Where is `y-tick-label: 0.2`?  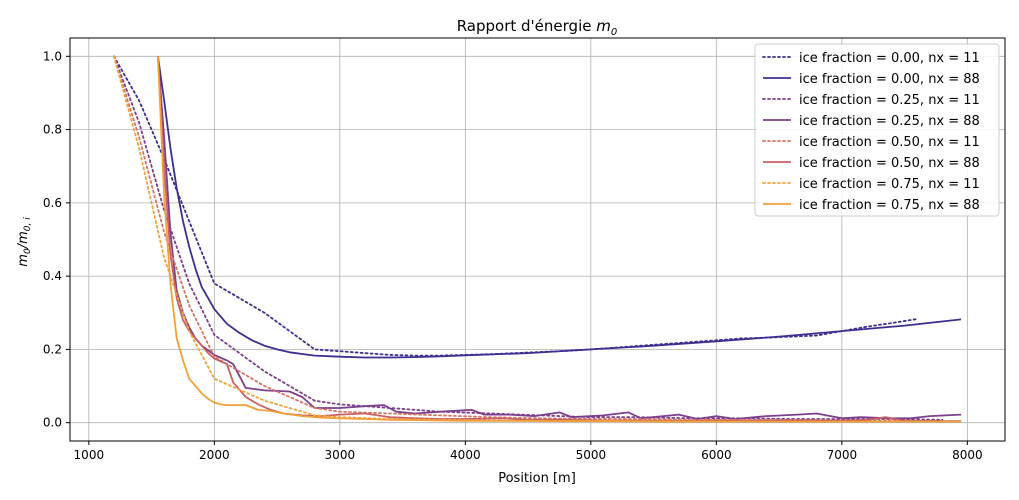
y-tick-label: 0.2 is located at coordinates (52, 349).